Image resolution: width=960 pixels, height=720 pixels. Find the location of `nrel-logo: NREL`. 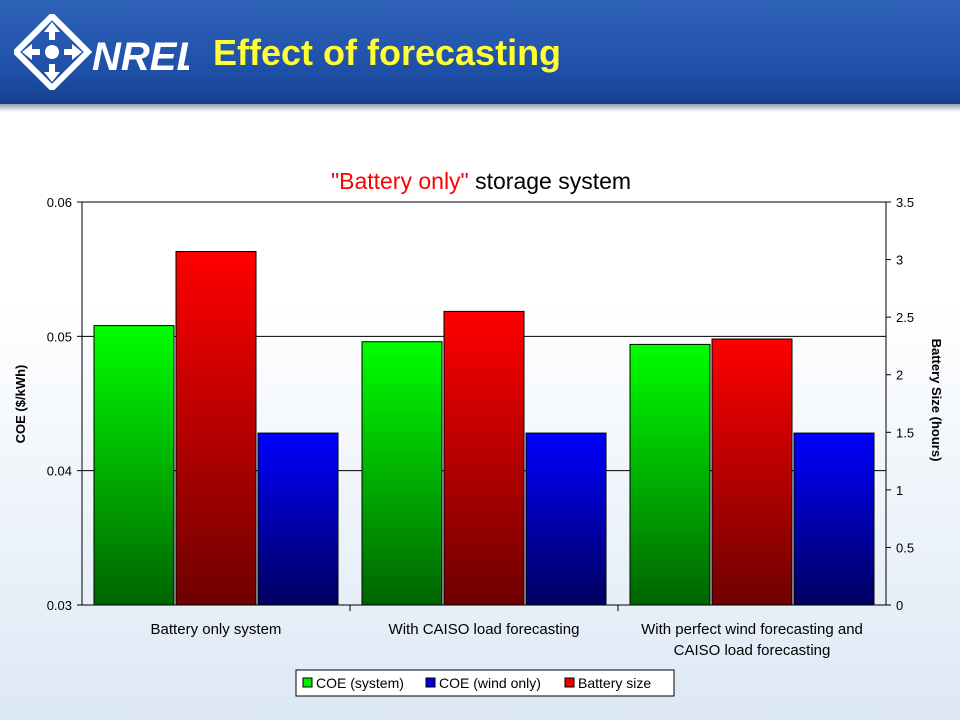

nrel-logo: NREL is located at coordinates (101, 52).